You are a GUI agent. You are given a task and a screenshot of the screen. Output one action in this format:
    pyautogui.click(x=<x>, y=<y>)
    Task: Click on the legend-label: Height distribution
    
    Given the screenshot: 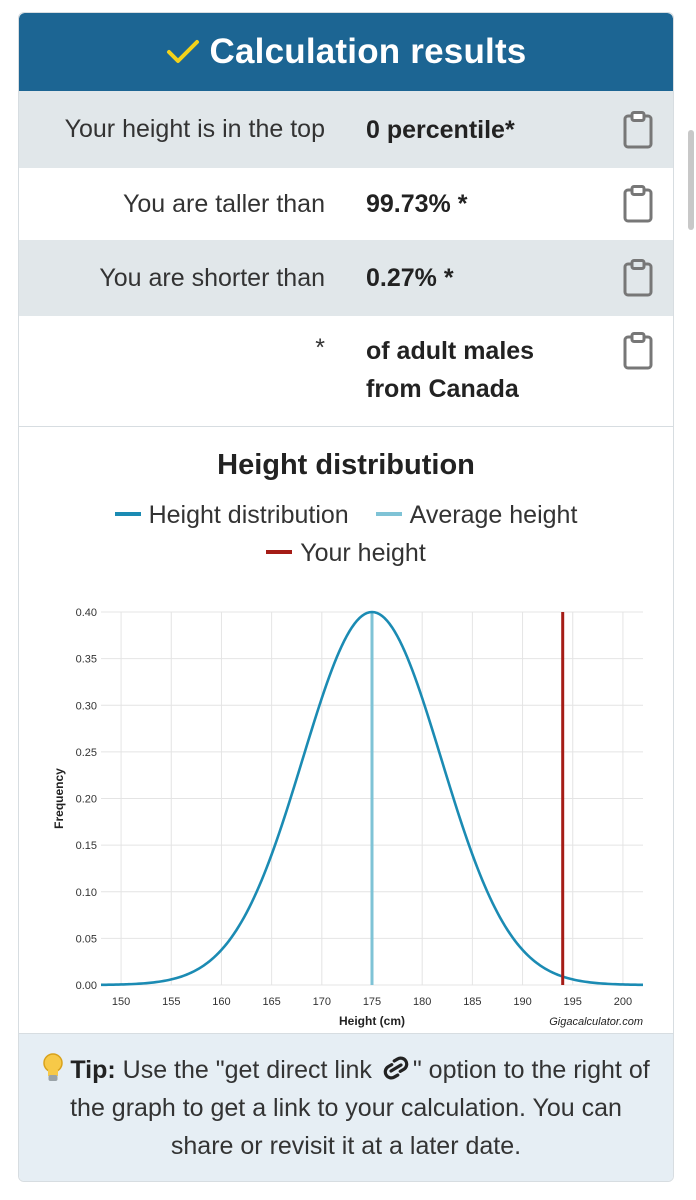 What is the action you would take?
    pyautogui.click(x=248, y=515)
    